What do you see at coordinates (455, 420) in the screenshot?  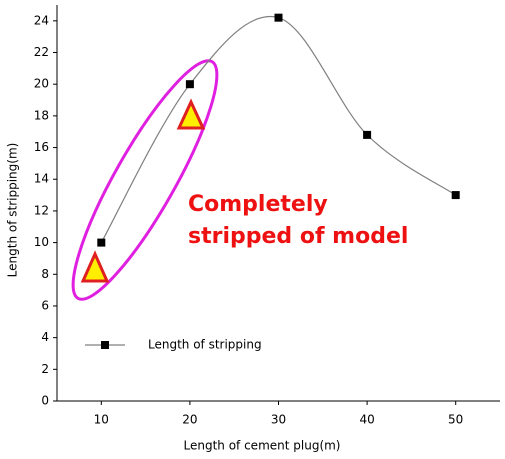 I see `x-tick-label: 50` at bounding box center [455, 420].